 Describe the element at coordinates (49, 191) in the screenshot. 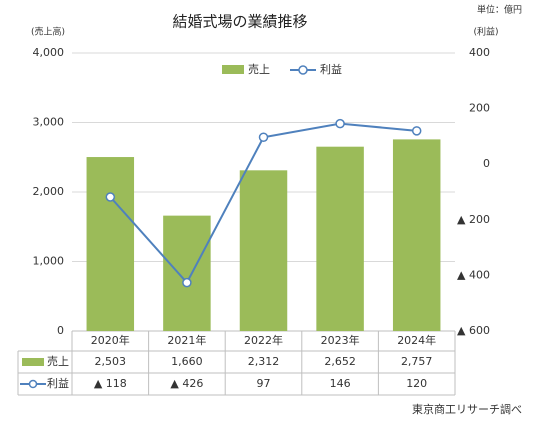

I see `y-tick-label: 2,000` at that location.